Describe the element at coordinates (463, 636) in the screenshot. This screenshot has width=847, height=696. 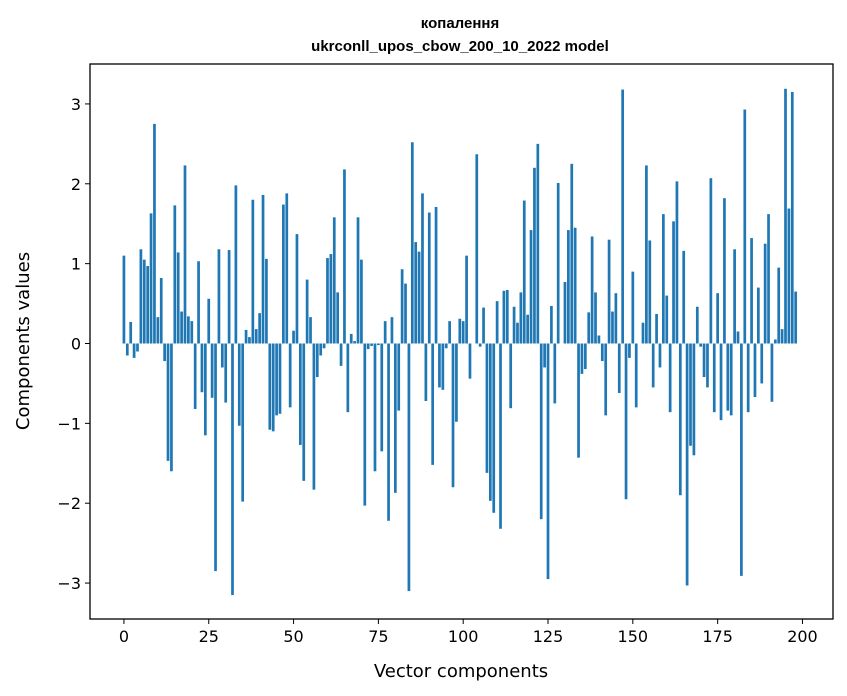
I see `x-tick-label: 100` at that location.